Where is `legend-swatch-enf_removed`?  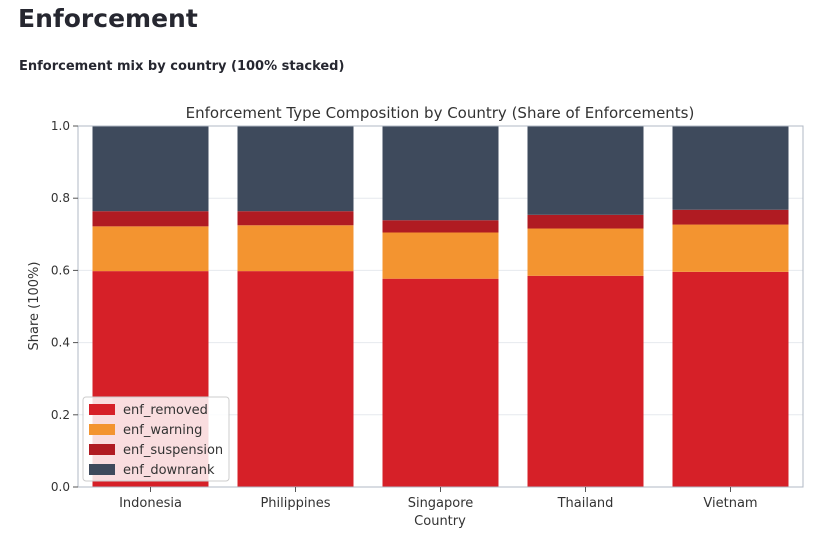 legend-swatch-enf_removed is located at coordinates (102, 409).